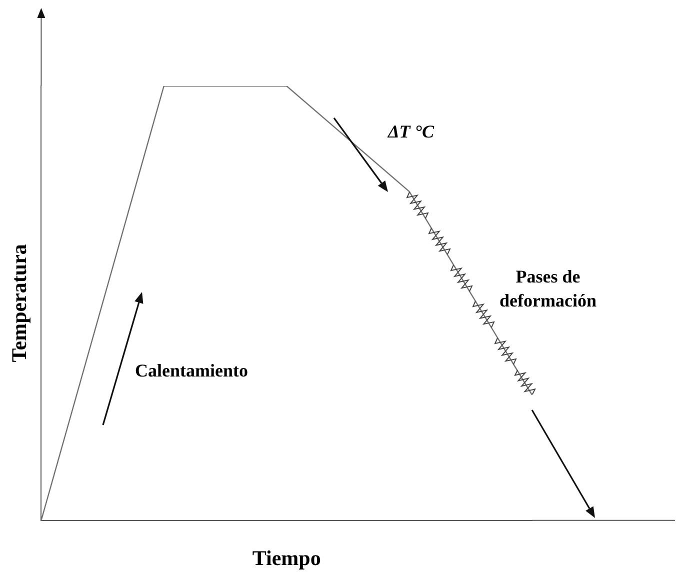 The height and width of the screenshot is (576, 677). I want to click on x-axis-title: Tiempo, so click(286, 558).